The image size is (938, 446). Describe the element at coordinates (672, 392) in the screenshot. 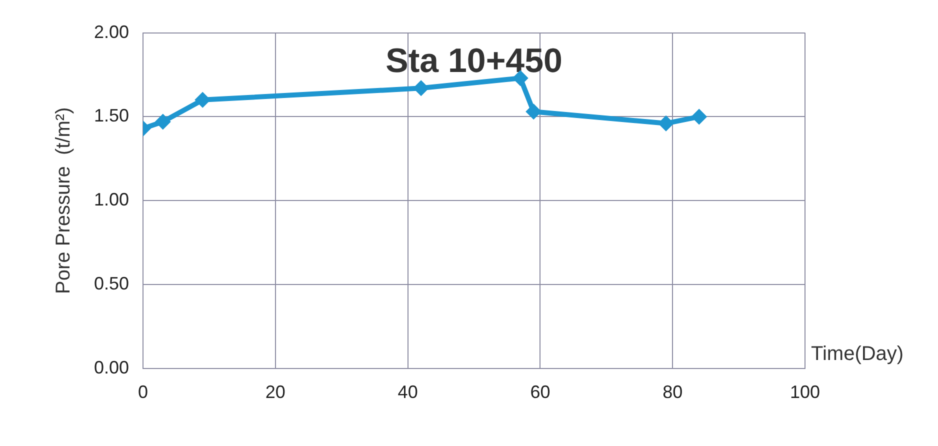

I see `x-tick-label: 80` at that location.